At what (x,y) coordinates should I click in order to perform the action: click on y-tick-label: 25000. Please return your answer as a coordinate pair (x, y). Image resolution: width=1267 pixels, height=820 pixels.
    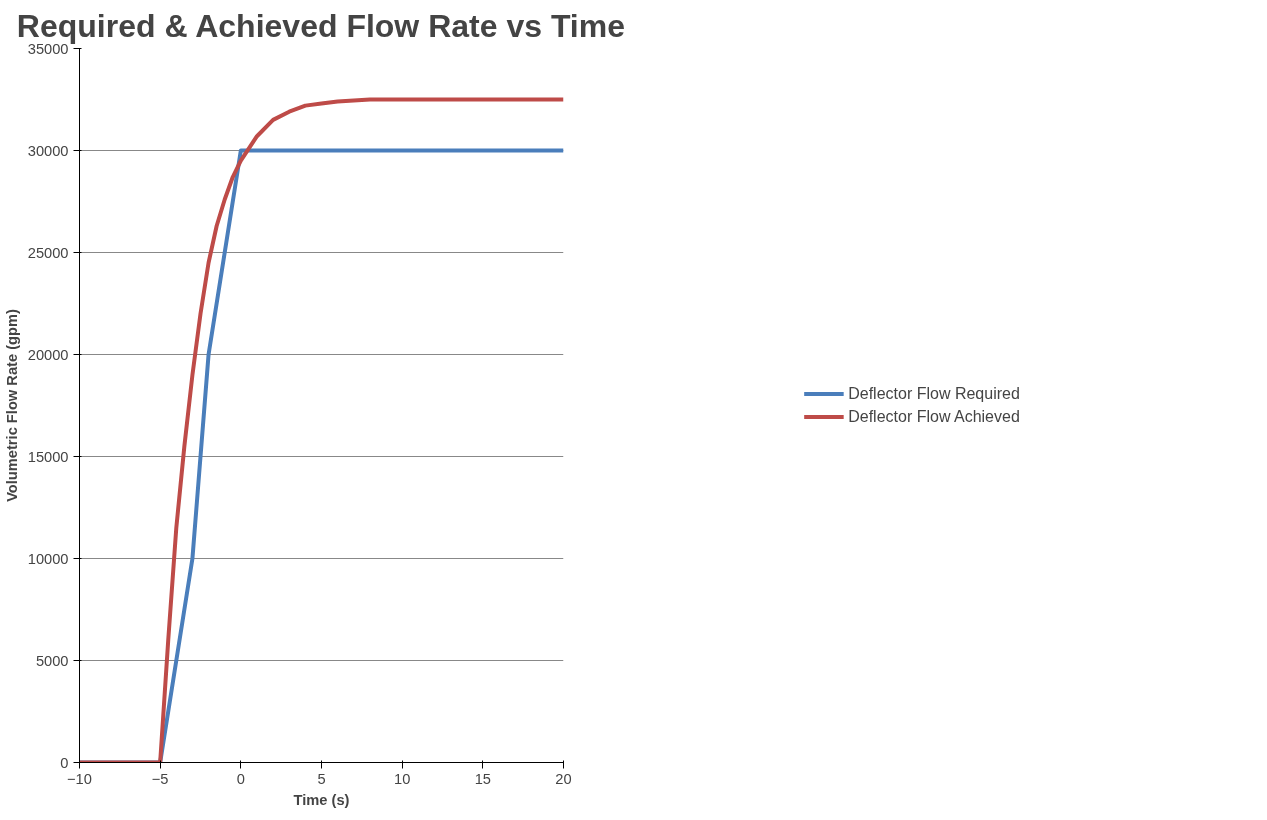
    Looking at the image, I should click on (48, 252).